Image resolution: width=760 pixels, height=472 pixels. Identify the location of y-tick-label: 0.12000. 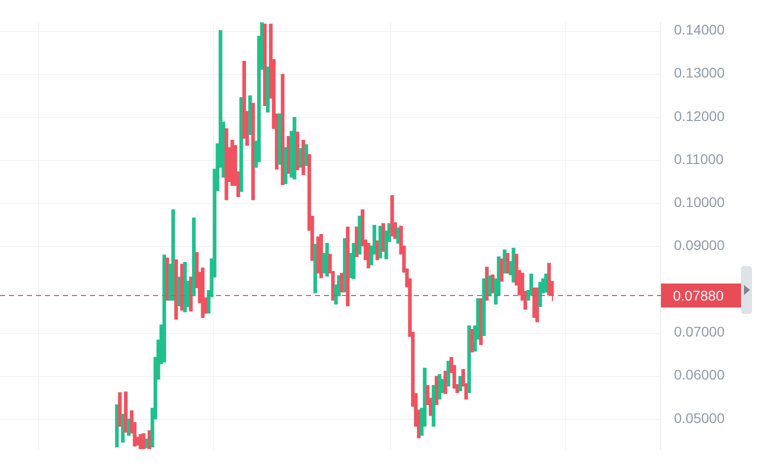
(699, 116).